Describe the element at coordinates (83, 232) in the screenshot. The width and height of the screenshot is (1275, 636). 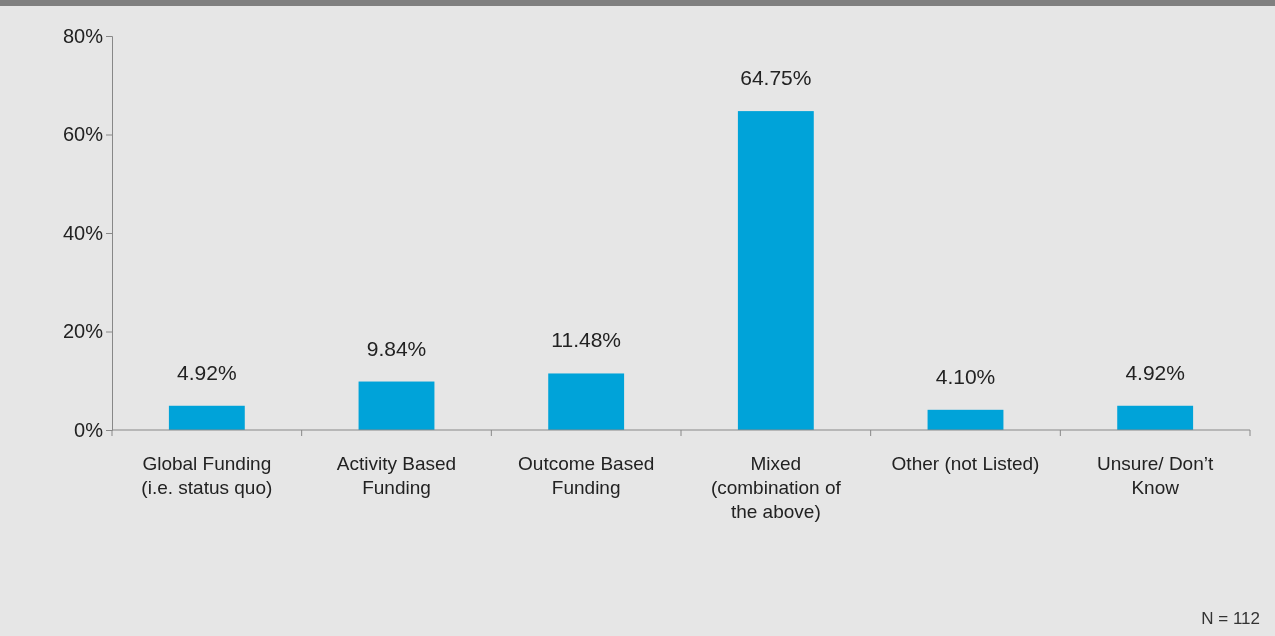
I see `y-tick-label: 40%` at that location.